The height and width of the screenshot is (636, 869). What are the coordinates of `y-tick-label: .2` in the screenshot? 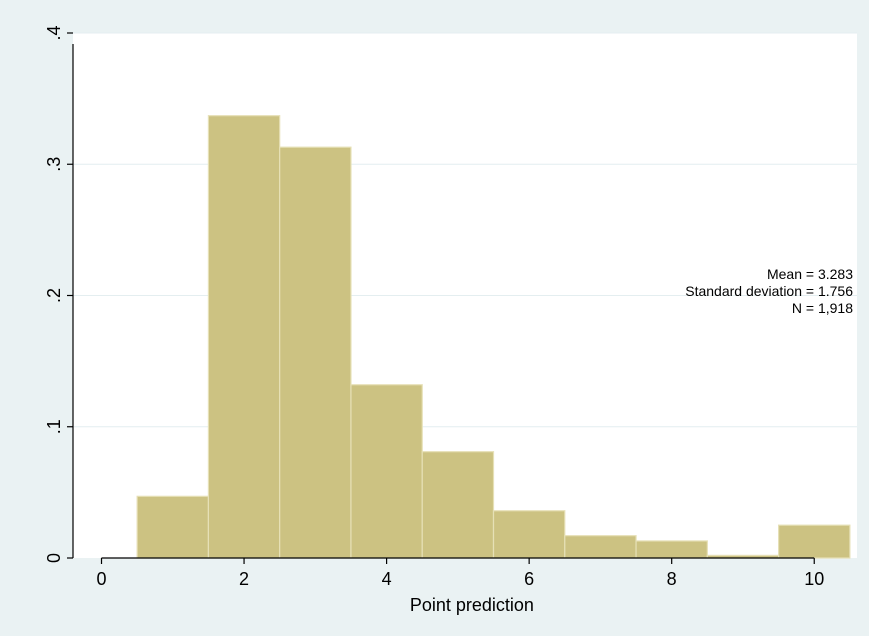 It's located at (54, 295).